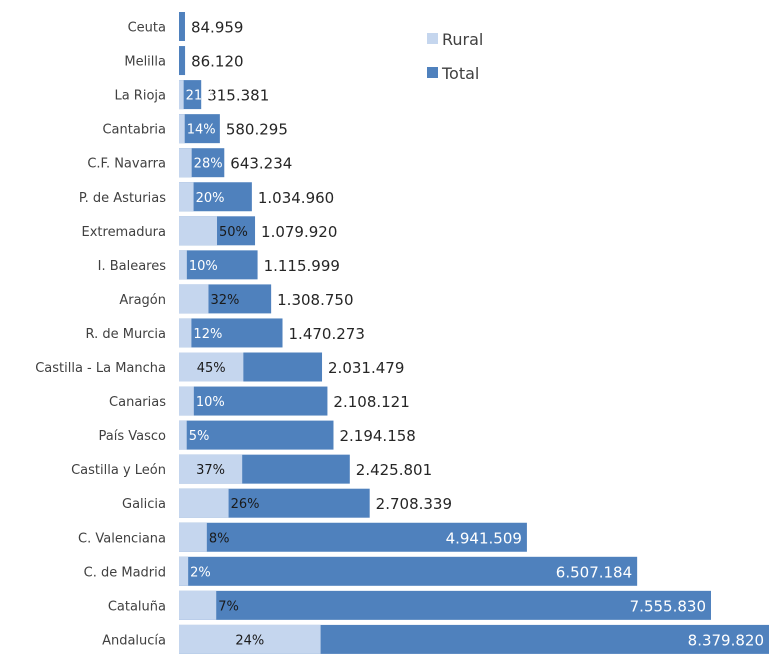  I want to click on data-label-total: 2.425.801, so click(394, 470).